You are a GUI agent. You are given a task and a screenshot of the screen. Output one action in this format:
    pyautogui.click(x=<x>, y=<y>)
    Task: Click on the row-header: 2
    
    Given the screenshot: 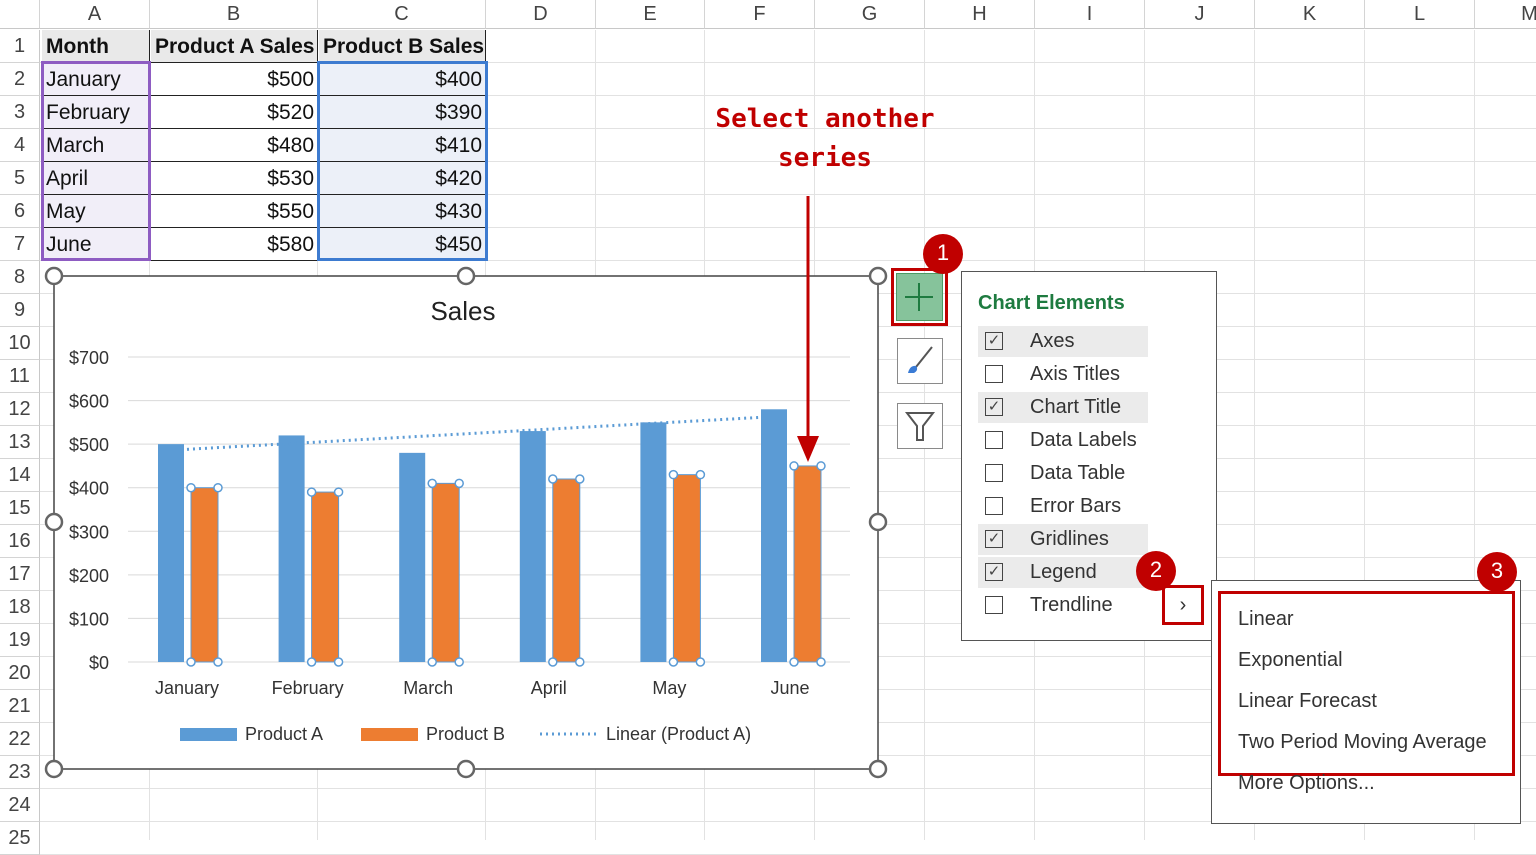 What is the action you would take?
    pyautogui.click(x=20, y=79)
    